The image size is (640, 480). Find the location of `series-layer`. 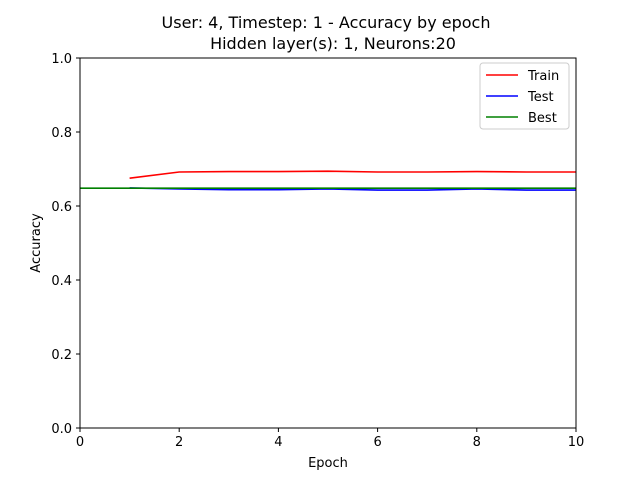

series-layer is located at coordinates (328, 180).